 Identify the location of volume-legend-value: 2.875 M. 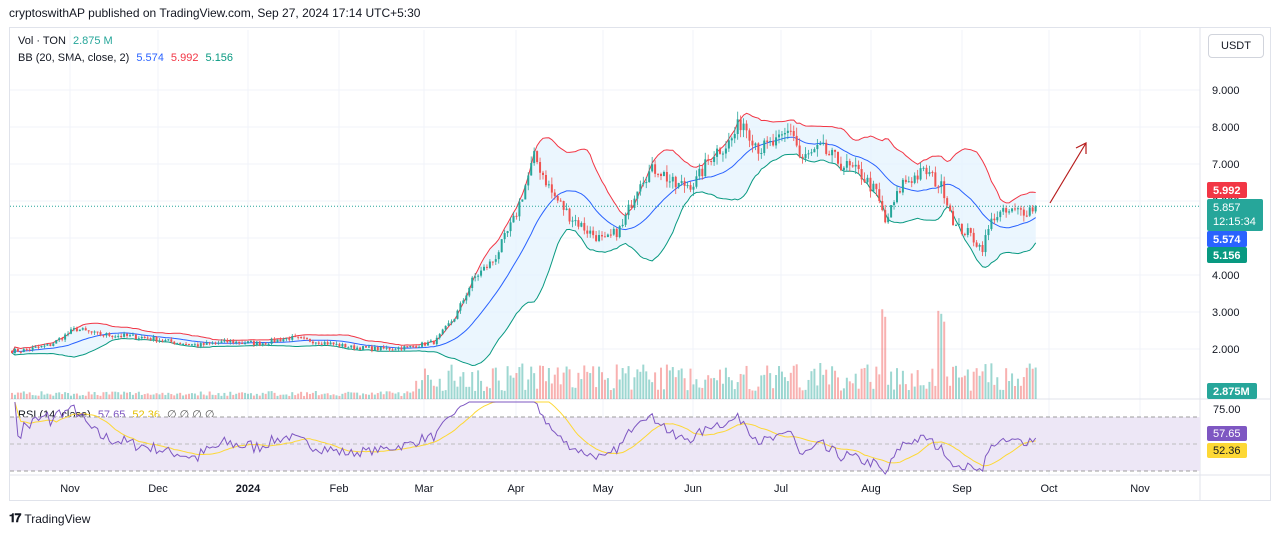
(92, 41).